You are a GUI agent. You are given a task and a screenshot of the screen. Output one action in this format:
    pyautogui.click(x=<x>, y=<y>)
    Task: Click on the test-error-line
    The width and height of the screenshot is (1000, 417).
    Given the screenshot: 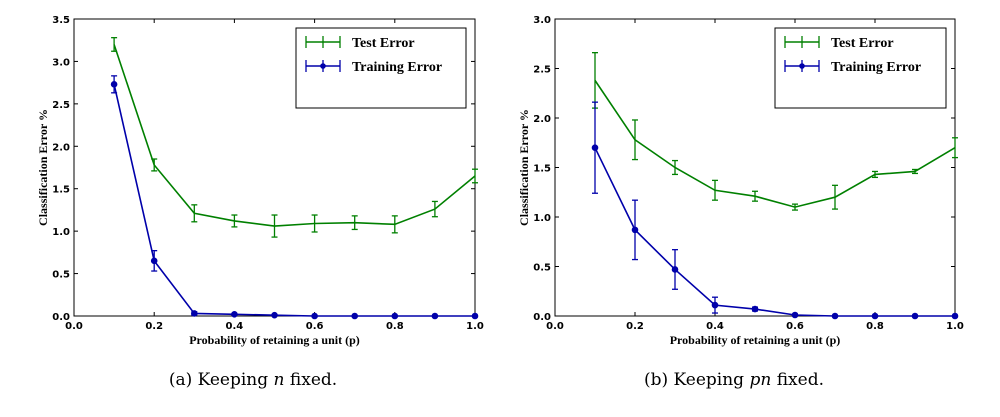 What is the action you would take?
    pyautogui.click(x=775, y=143)
    